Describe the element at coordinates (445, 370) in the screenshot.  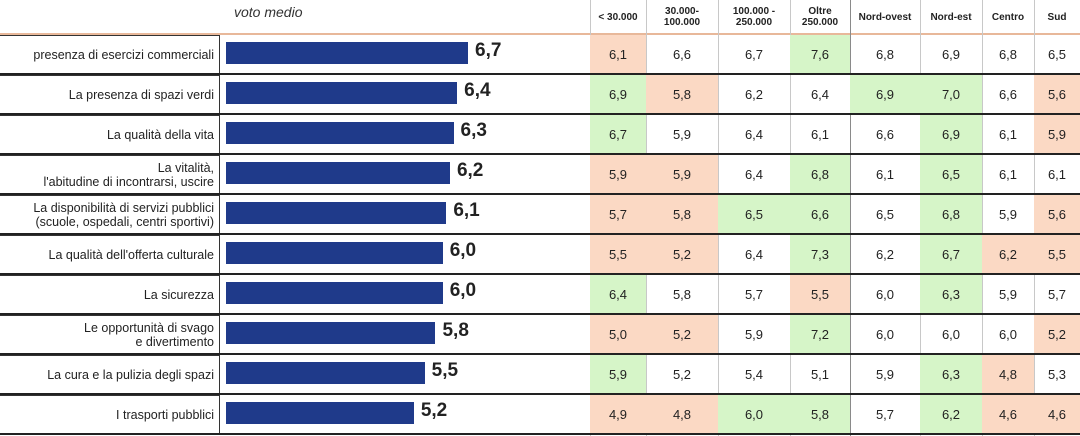
I see `bar-value-label: 5,5` at that location.